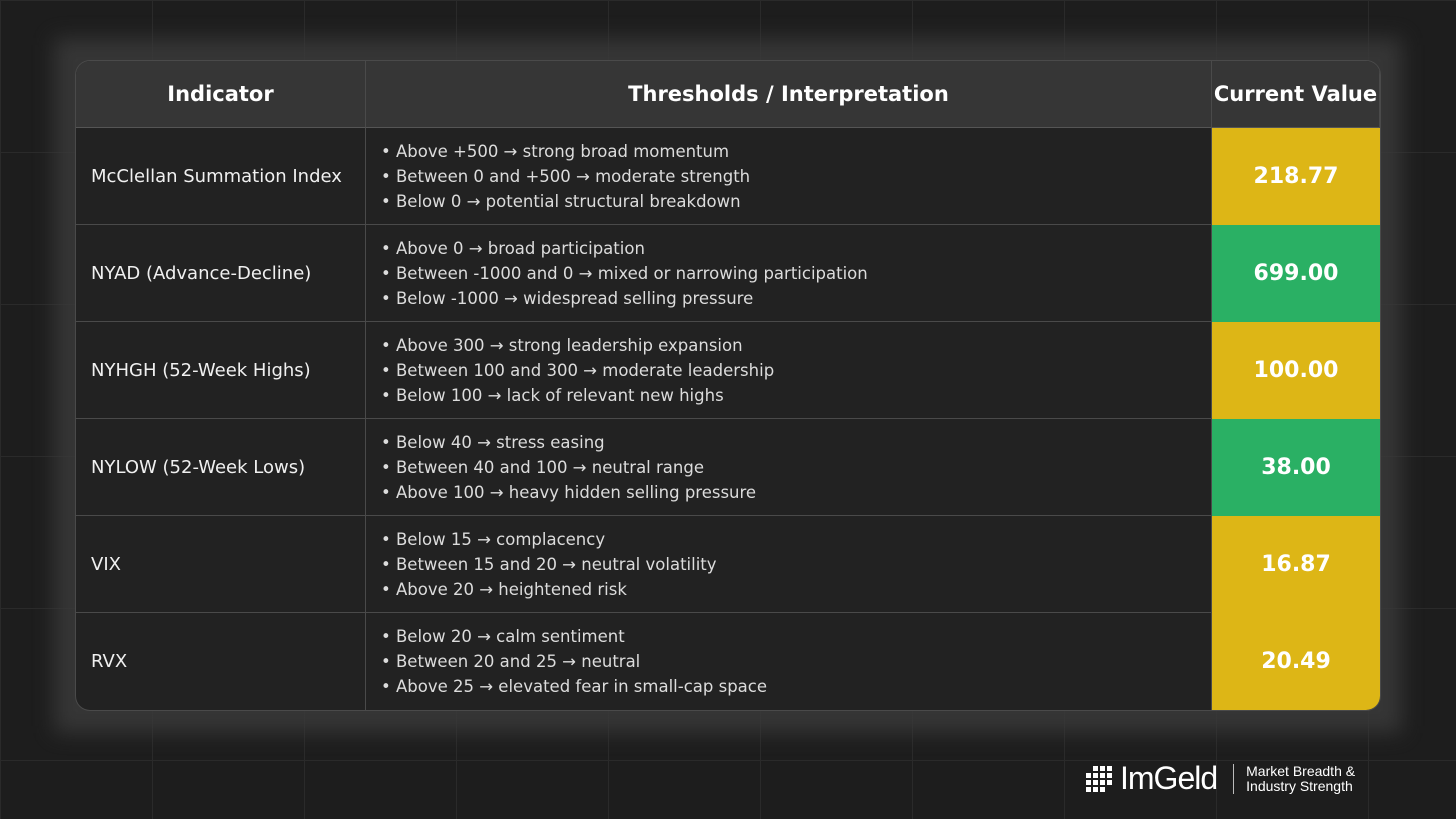 This screenshot has height=819, width=1456. What do you see at coordinates (221, 564) in the screenshot?
I see `indicator-name: VIX` at bounding box center [221, 564].